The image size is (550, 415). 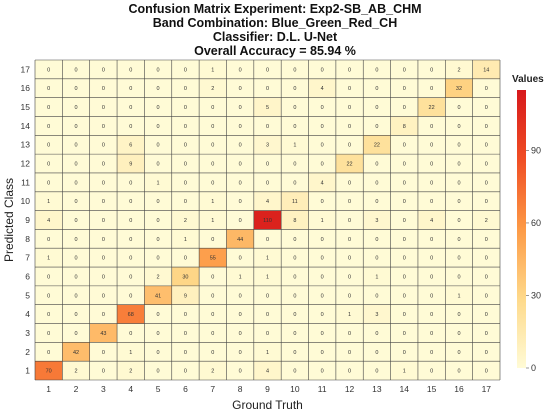 I want to click on cell-value-label: 55, so click(x=213, y=259).